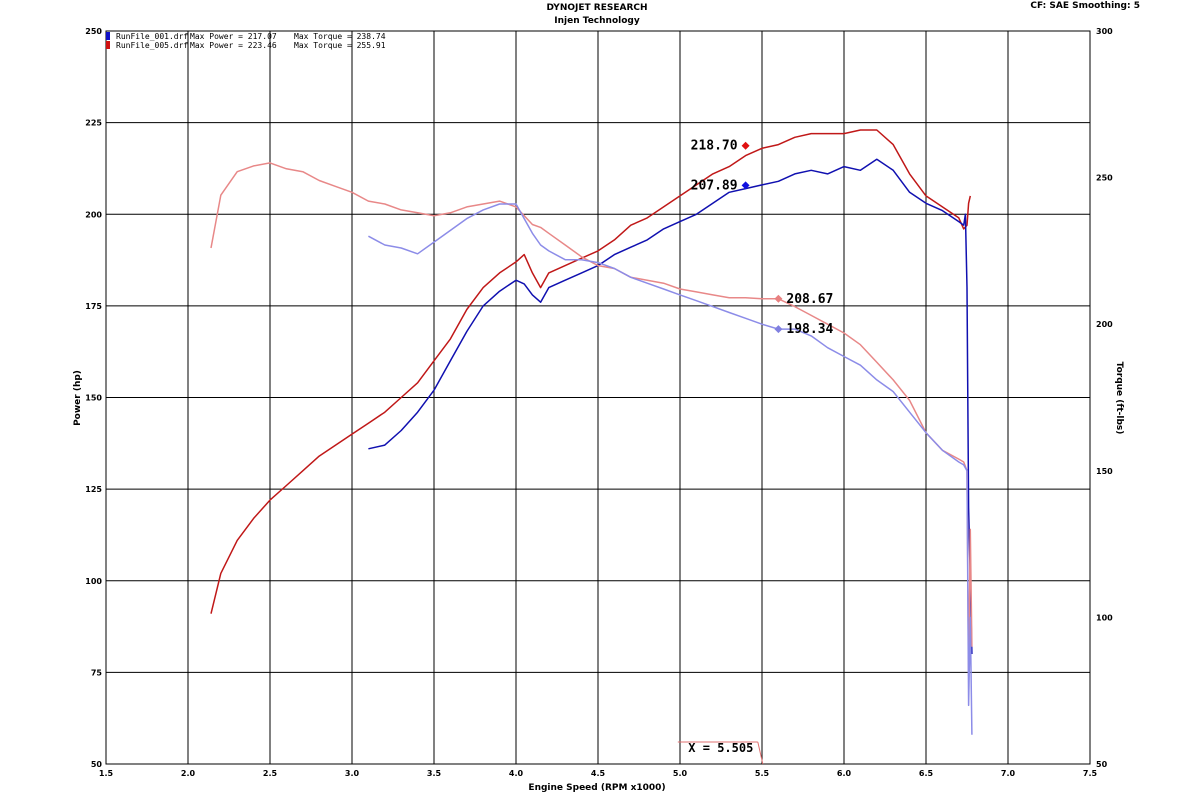 This screenshot has width=1200, height=800. I want to click on y-tick-labels: 50 75 100 125 150 175 200 225 250, so click(93, 398).